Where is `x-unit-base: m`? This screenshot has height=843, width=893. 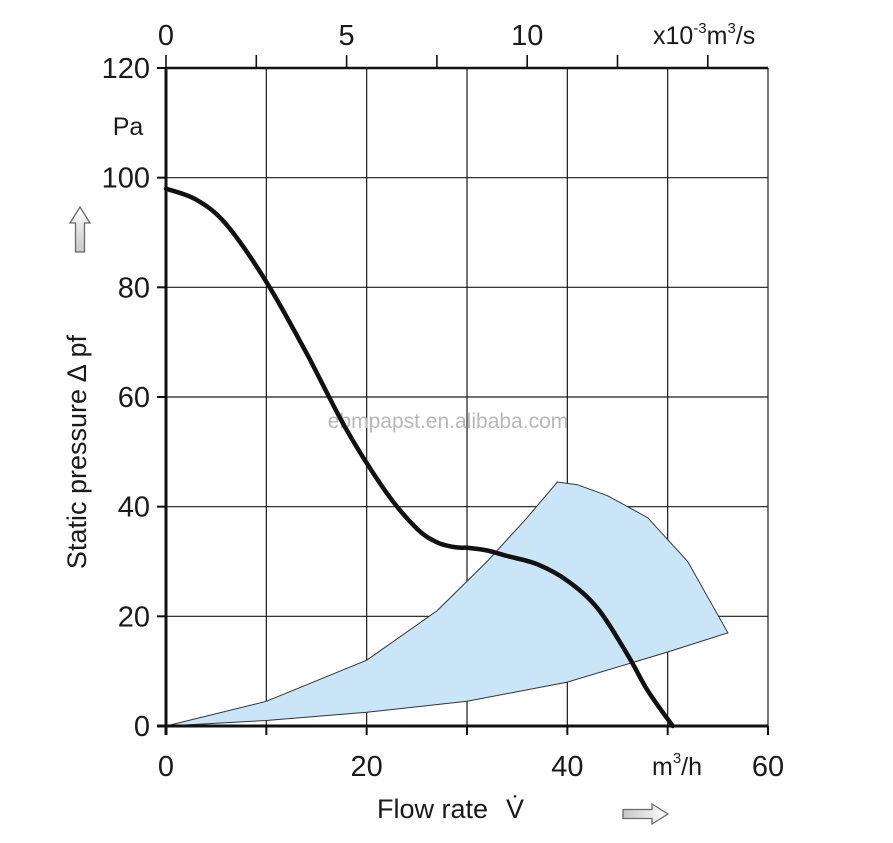
x-unit-base: m is located at coordinates (662, 767).